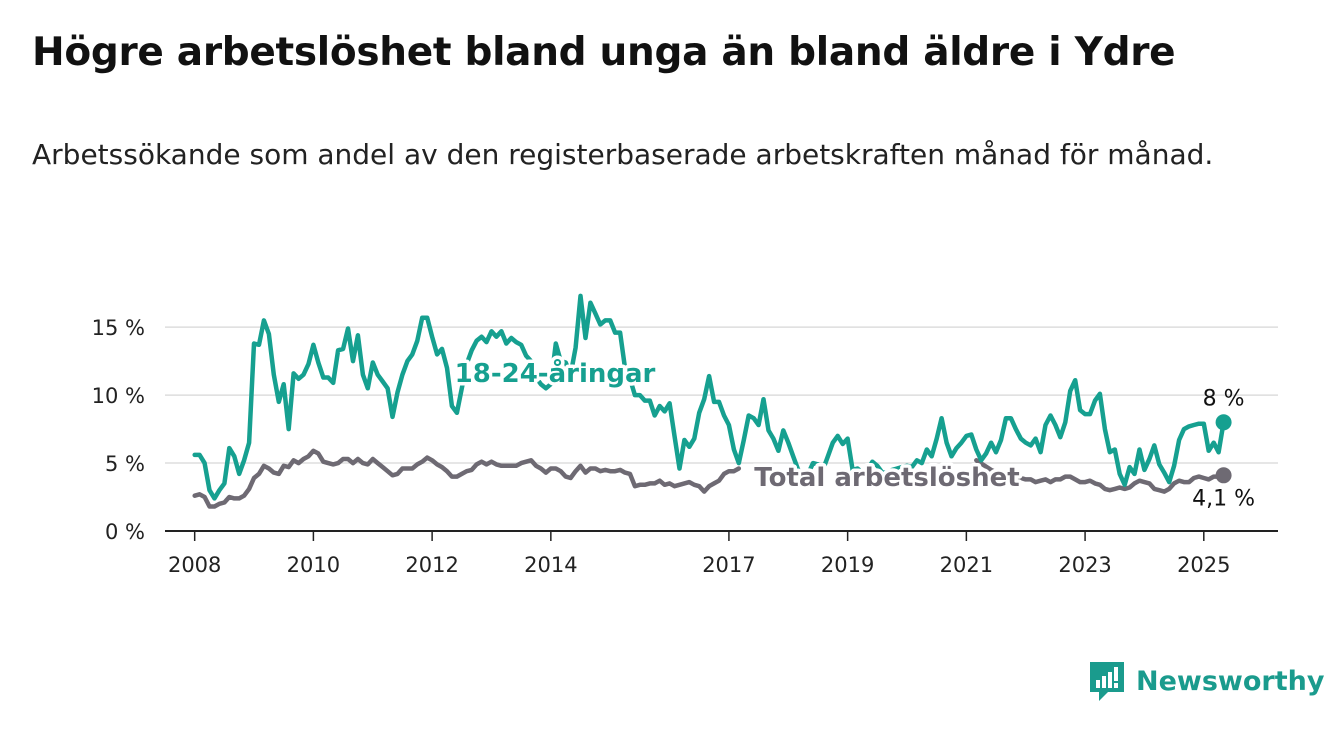 The width and height of the screenshot is (1340, 734). Describe the element at coordinates (118, 396) in the screenshot. I see `y-tick-label: 10 %` at that location.